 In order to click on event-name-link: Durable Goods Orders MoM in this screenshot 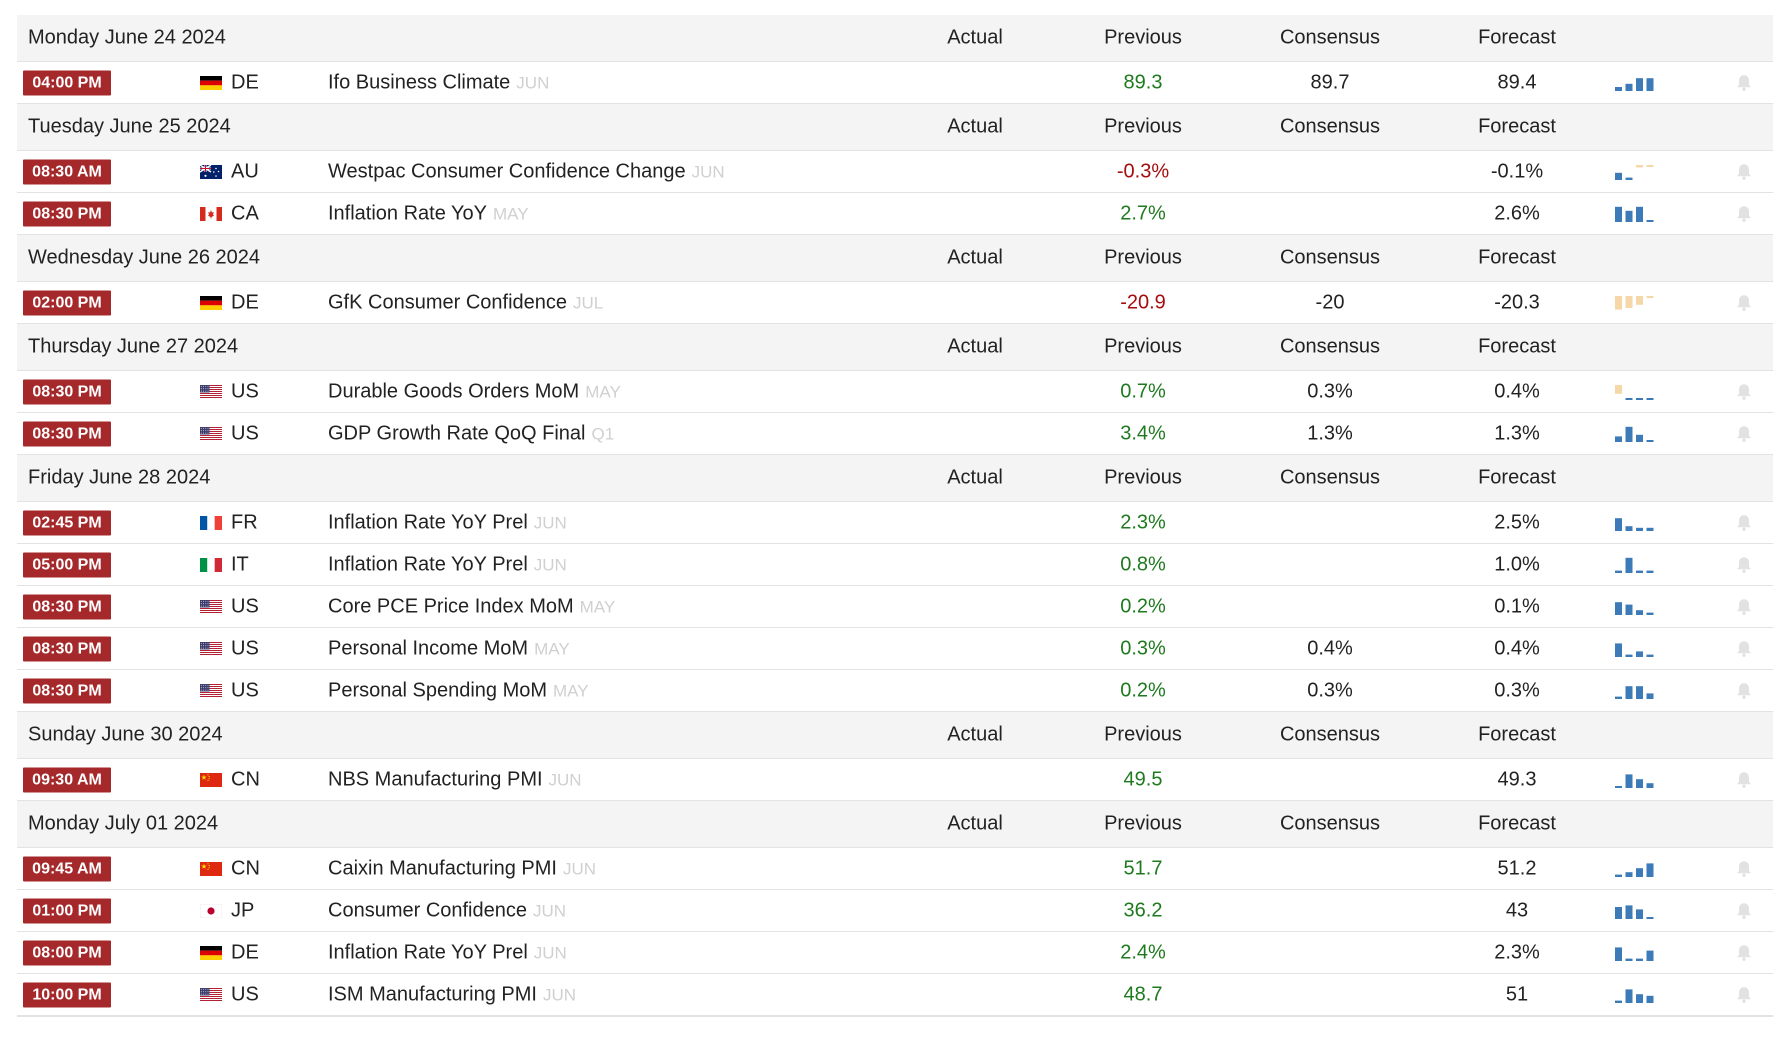, I will do `click(454, 391)`.